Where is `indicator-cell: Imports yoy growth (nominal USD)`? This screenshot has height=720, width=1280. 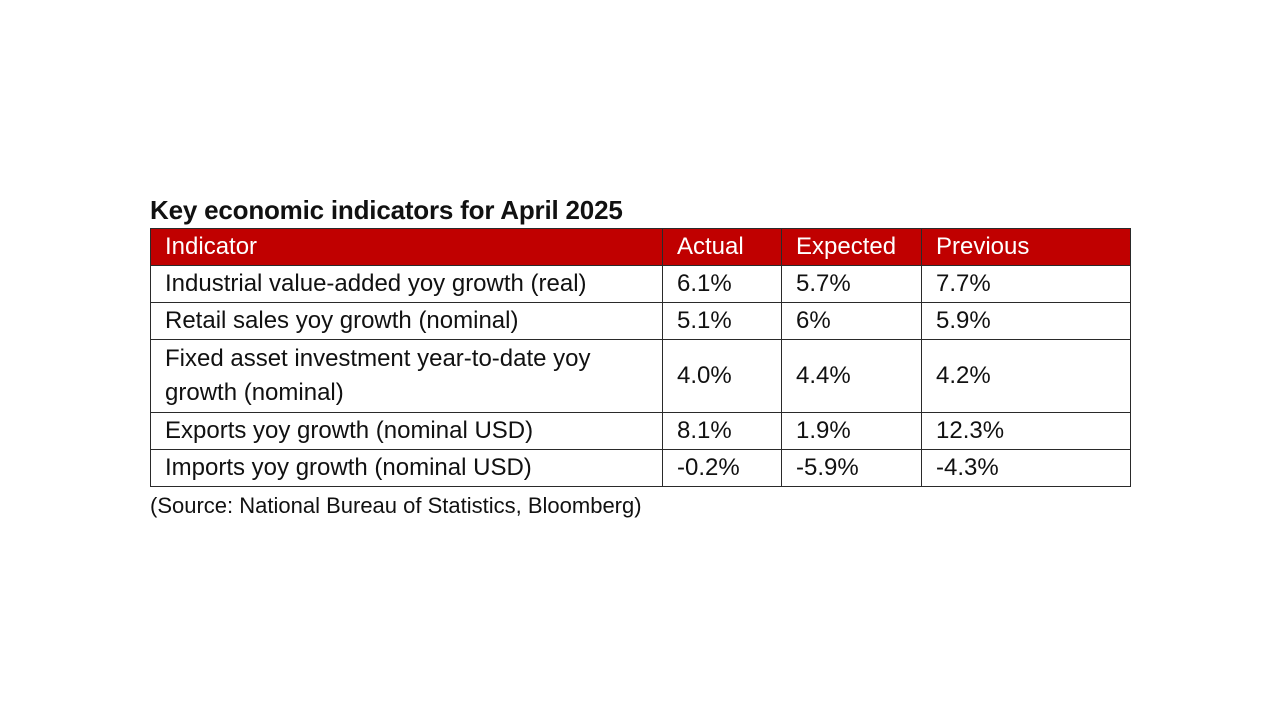 indicator-cell: Imports yoy growth (nominal USD) is located at coordinates (406, 468).